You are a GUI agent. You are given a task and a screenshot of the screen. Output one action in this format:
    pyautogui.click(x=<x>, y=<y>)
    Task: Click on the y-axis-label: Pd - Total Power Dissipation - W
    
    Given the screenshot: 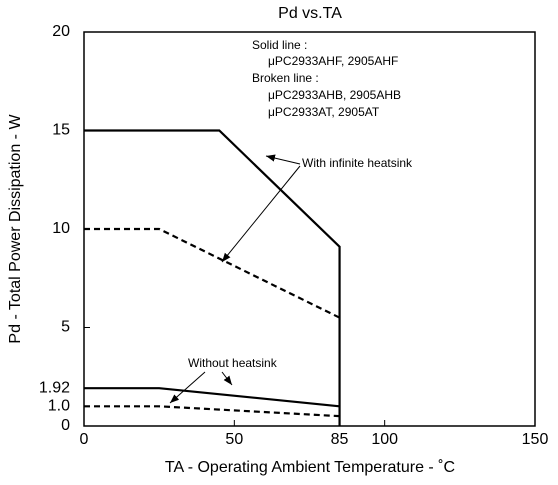 What is the action you would take?
    pyautogui.click(x=15, y=229)
    